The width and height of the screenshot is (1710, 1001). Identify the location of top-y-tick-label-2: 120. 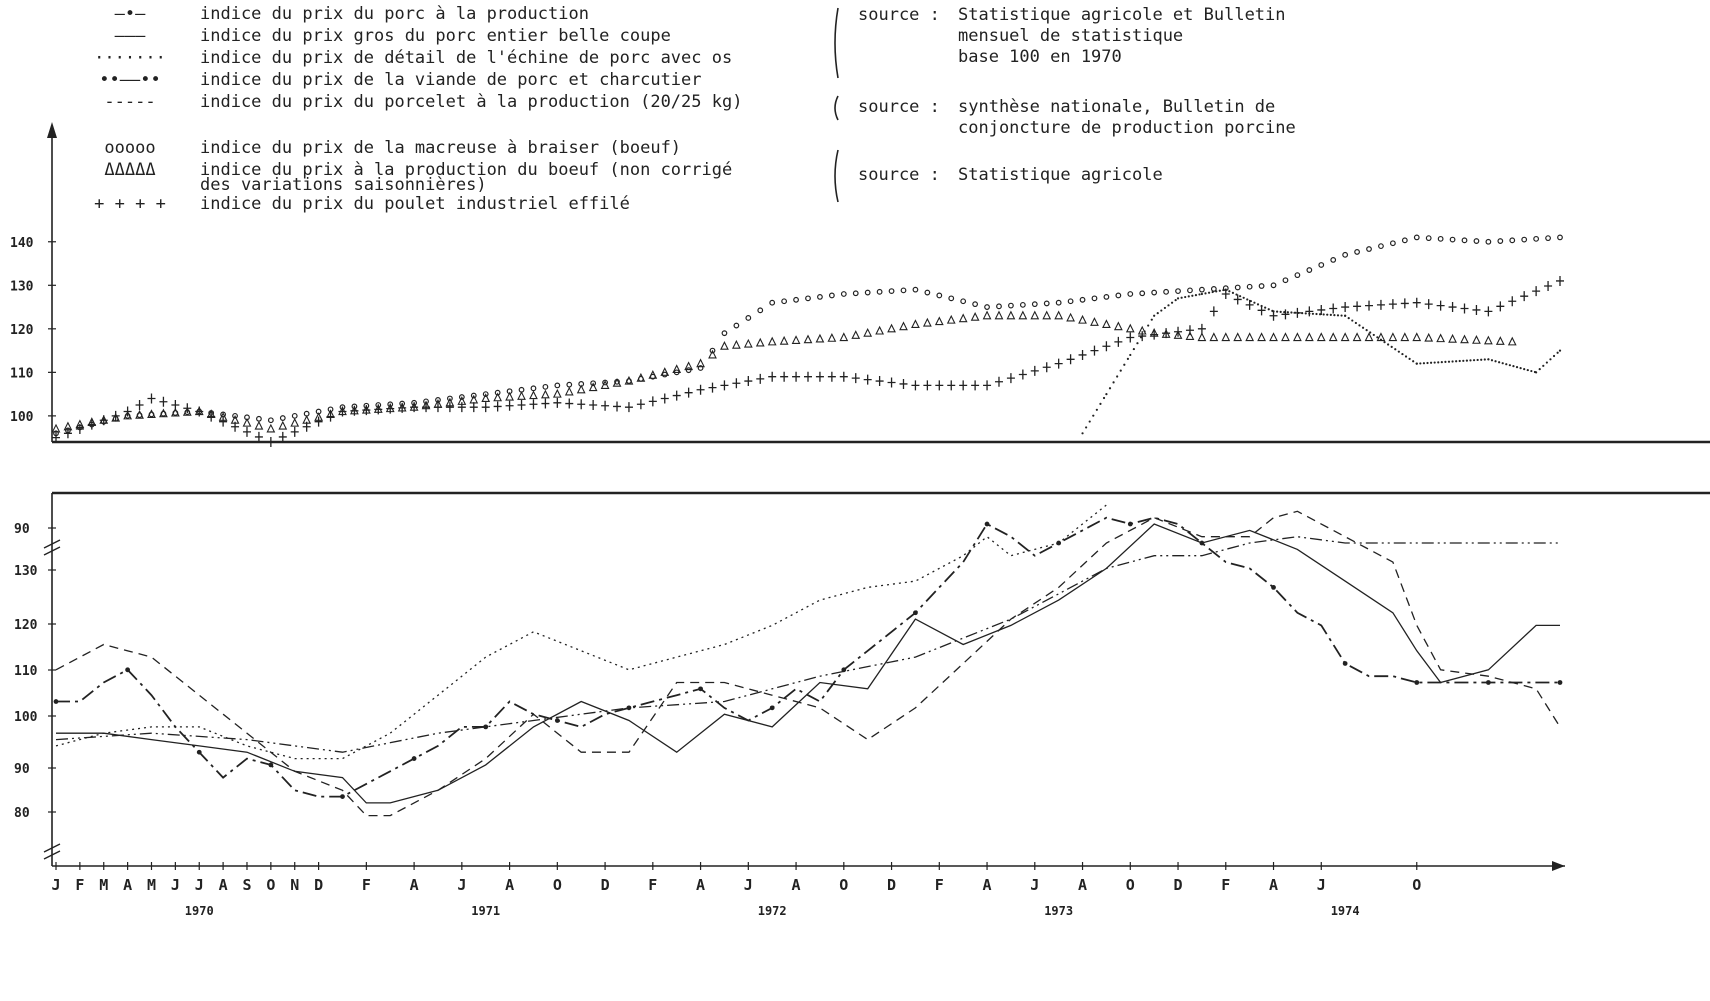
(22, 330).